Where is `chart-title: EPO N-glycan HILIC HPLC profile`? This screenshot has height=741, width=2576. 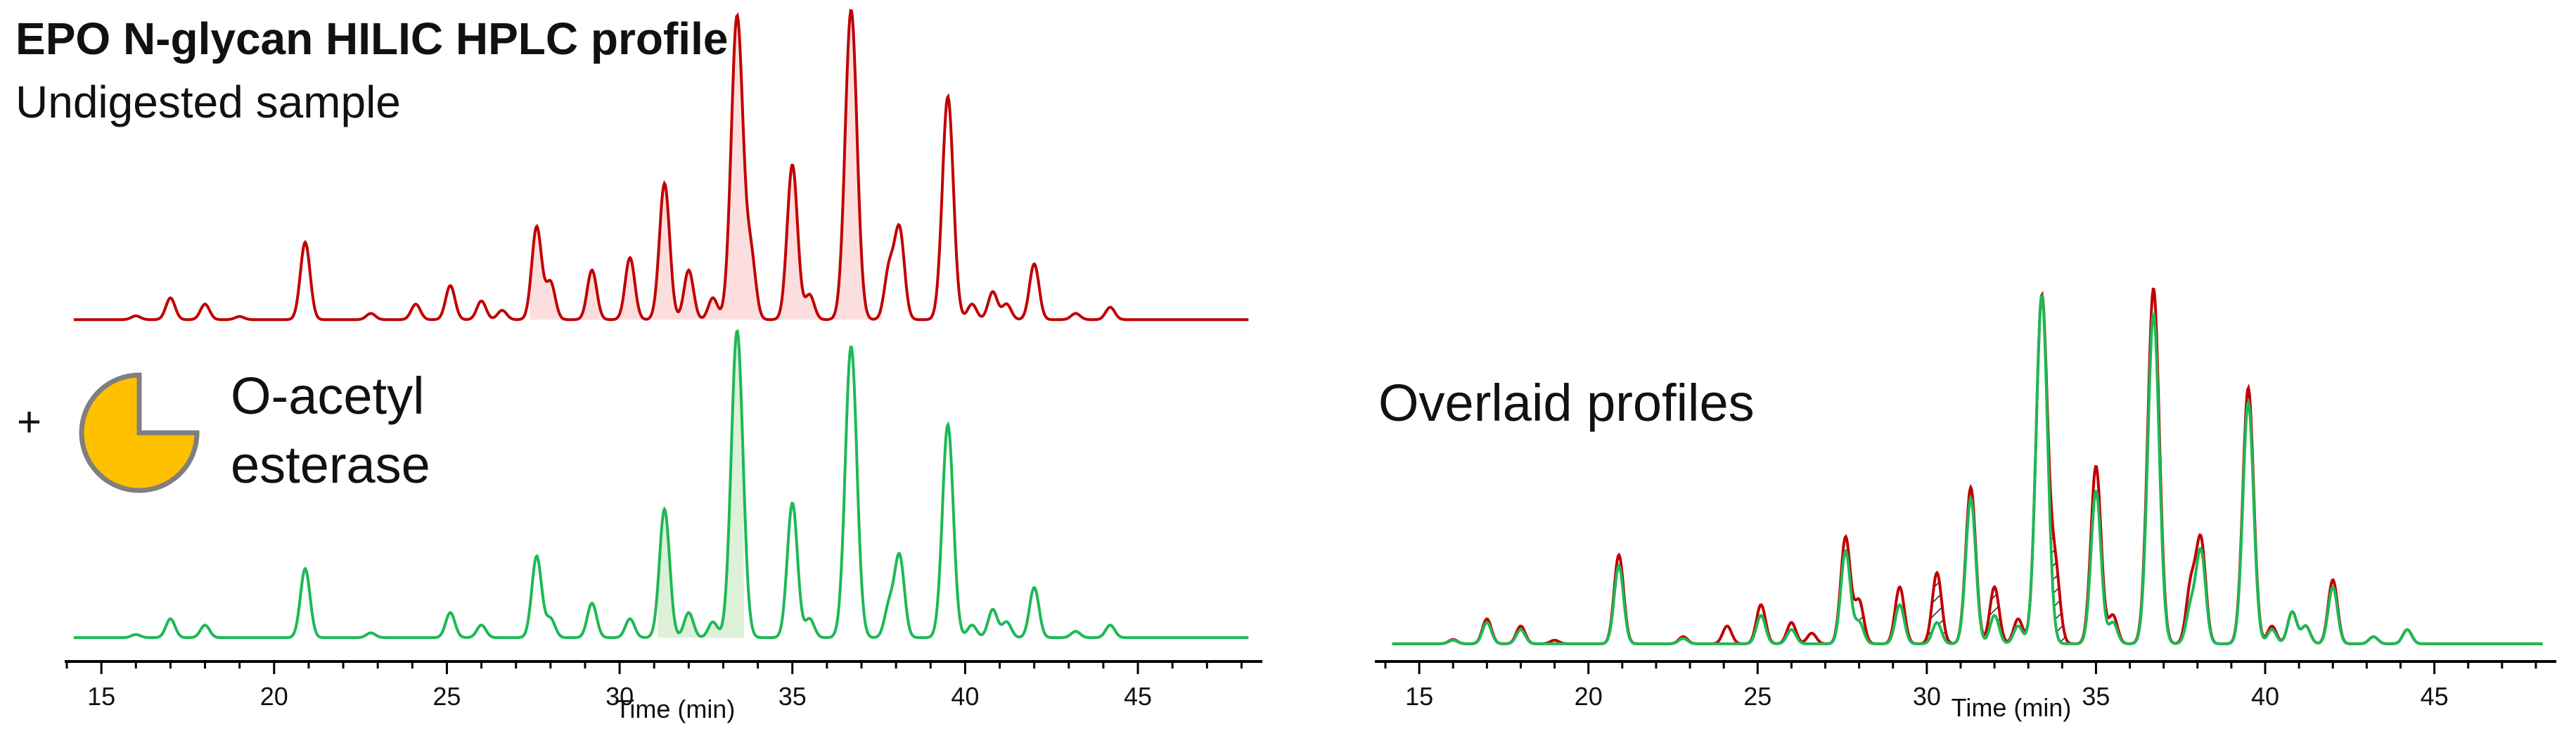 chart-title: EPO N-glycan HILIC HPLC profile is located at coordinates (372, 38).